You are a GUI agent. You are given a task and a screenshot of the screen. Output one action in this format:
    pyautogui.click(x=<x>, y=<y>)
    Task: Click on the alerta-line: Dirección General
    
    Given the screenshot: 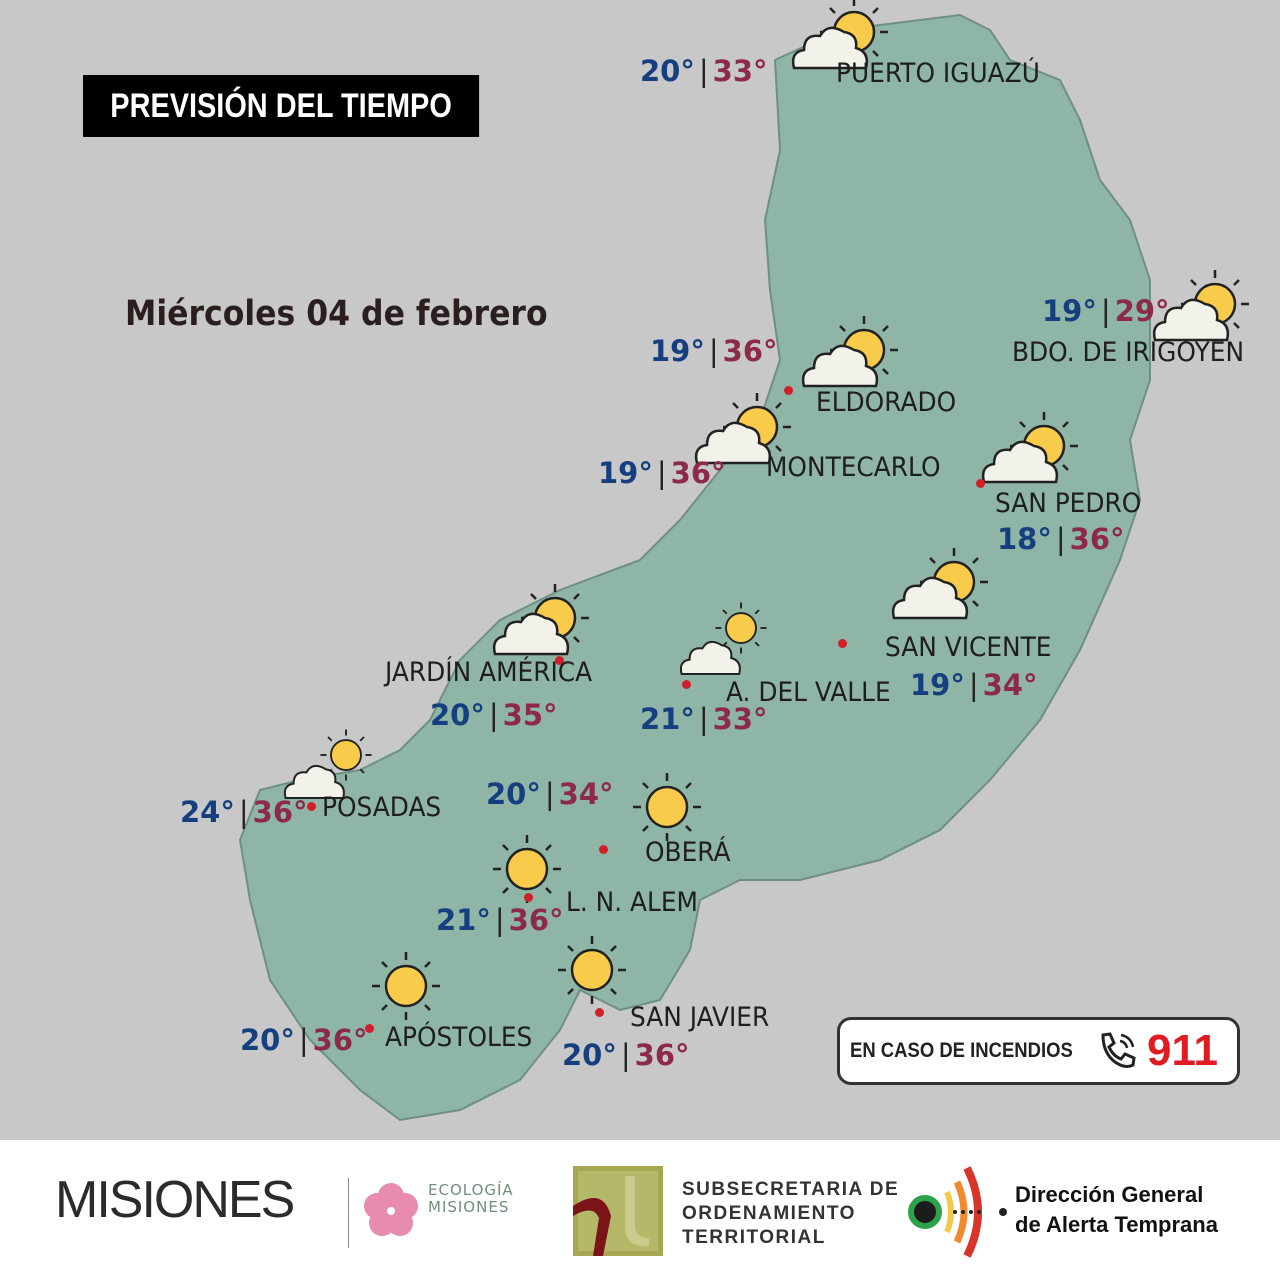 What is the action you would take?
    pyautogui.click(x=1109, y=1194)
    